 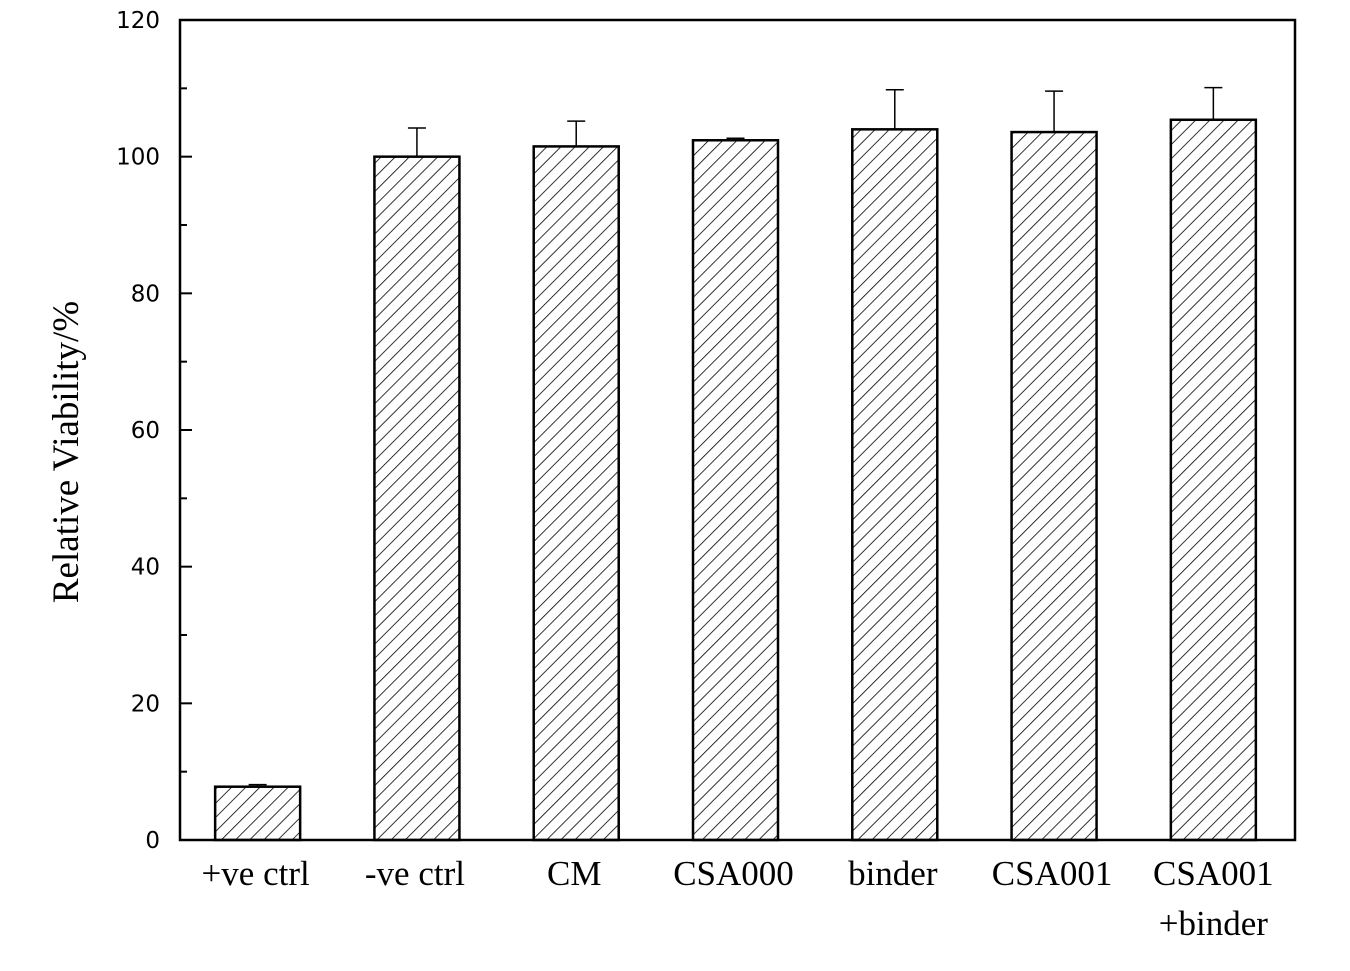 What do you see at coordinates (138, 21) in the screenshot?
I see `y-tick-label: 120` at bounding box center [138, 21].